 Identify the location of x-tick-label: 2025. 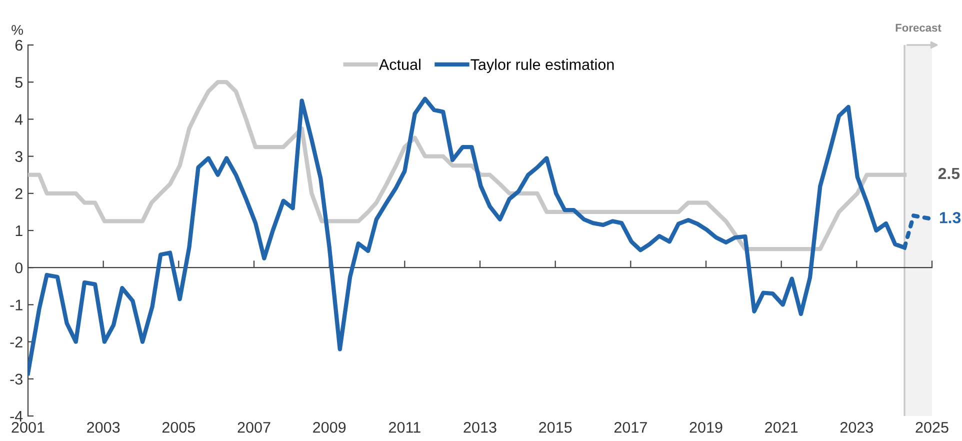
(932, 427).